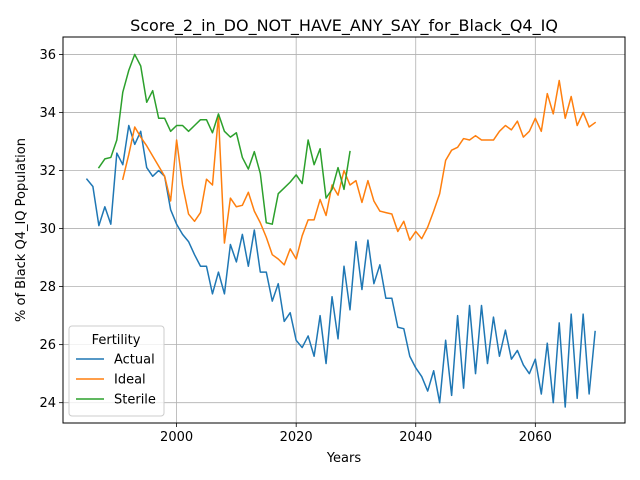  I want to click on y-tick-label: 24, so click(47, 403).